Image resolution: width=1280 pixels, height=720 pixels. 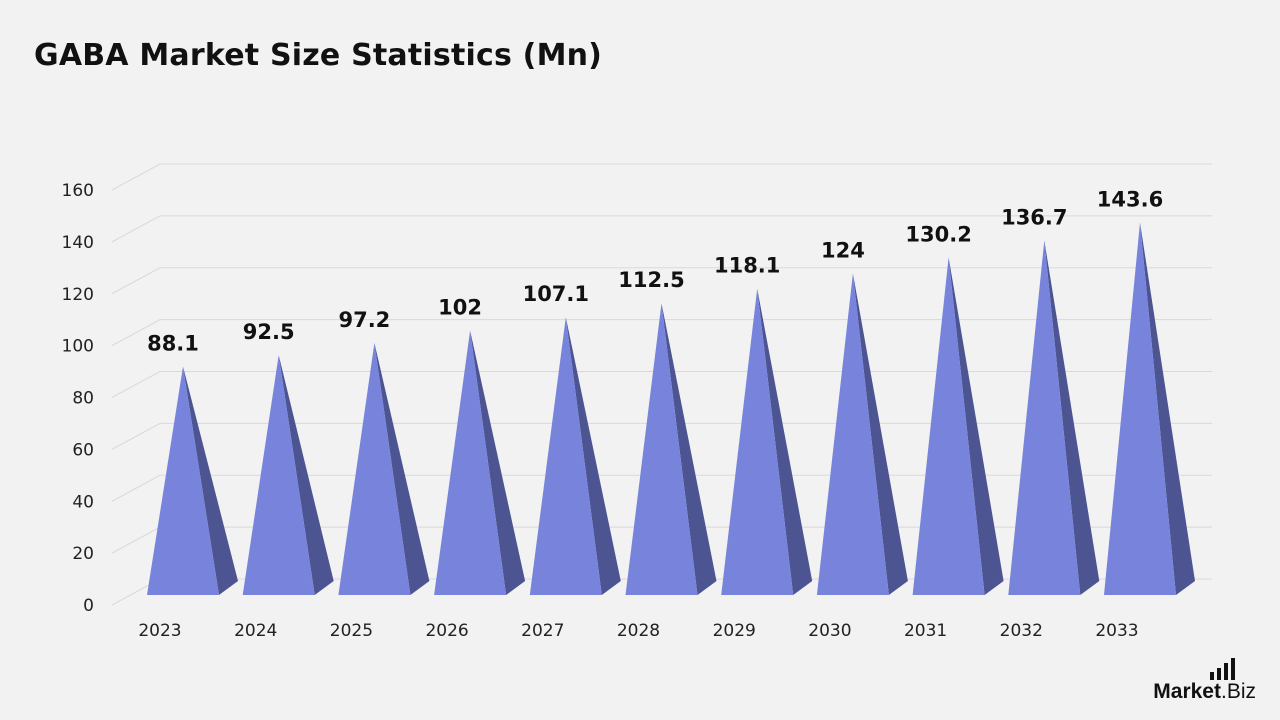 I want to click on y-tick-label: 20, so click(x=83, y=554).